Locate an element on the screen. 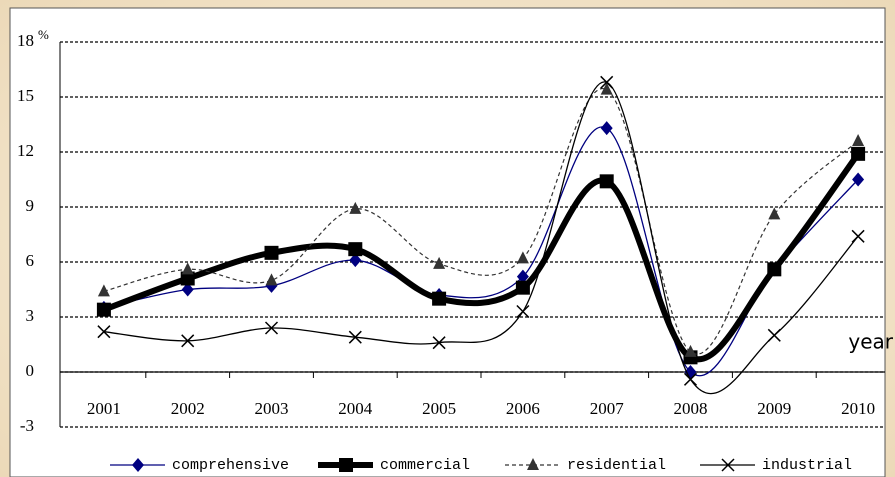 The image size is (895, 477). y-tick-label: 12 is located at coordinates (25, 150).